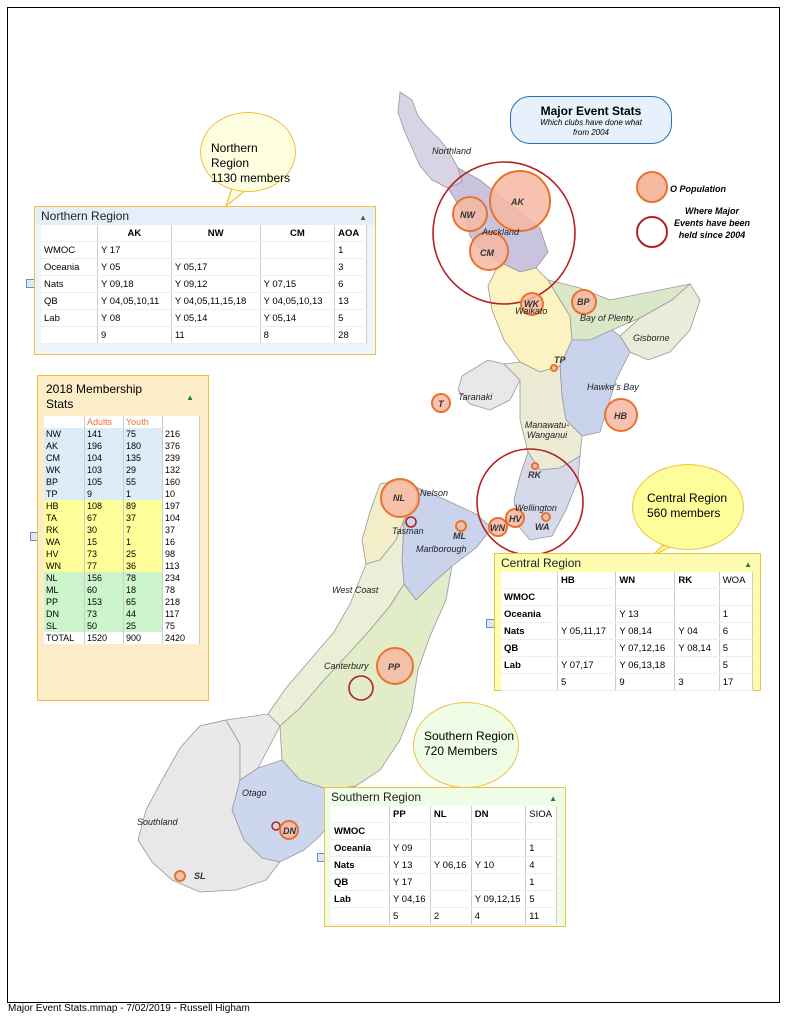 This screenshot has width=789, height=1024. Describe the element at coordinates (489, 251) in the screenshot. I see `club-cm-circle` at that location.